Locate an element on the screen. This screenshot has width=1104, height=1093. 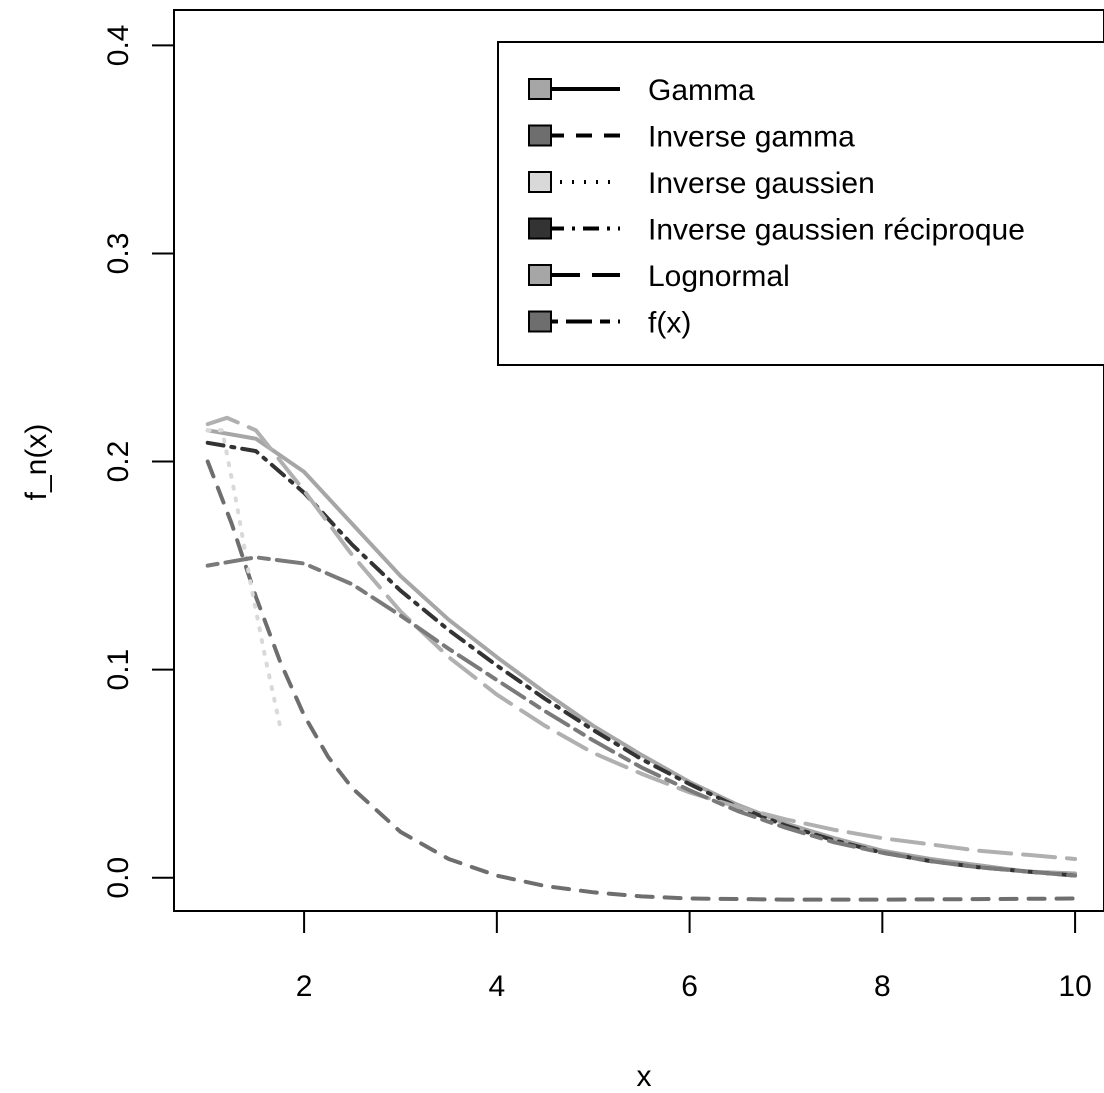
legend-label-3: Inverse gaussien is located at coordinates (761, 183).